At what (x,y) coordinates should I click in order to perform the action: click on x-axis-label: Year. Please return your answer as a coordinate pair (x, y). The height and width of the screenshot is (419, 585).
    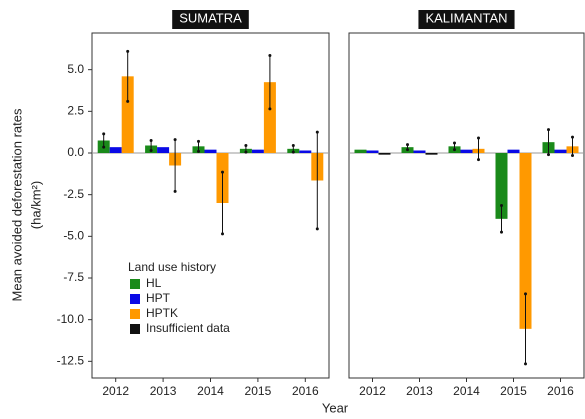
    Looking at the image, I should click on (335, 407).